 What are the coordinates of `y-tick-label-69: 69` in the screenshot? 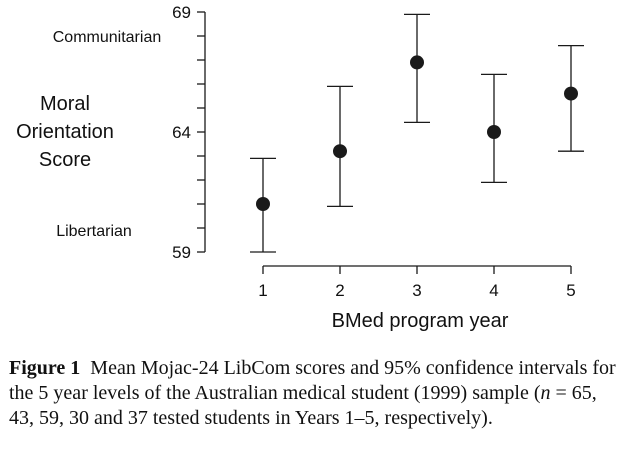 It's located at (181, 12).